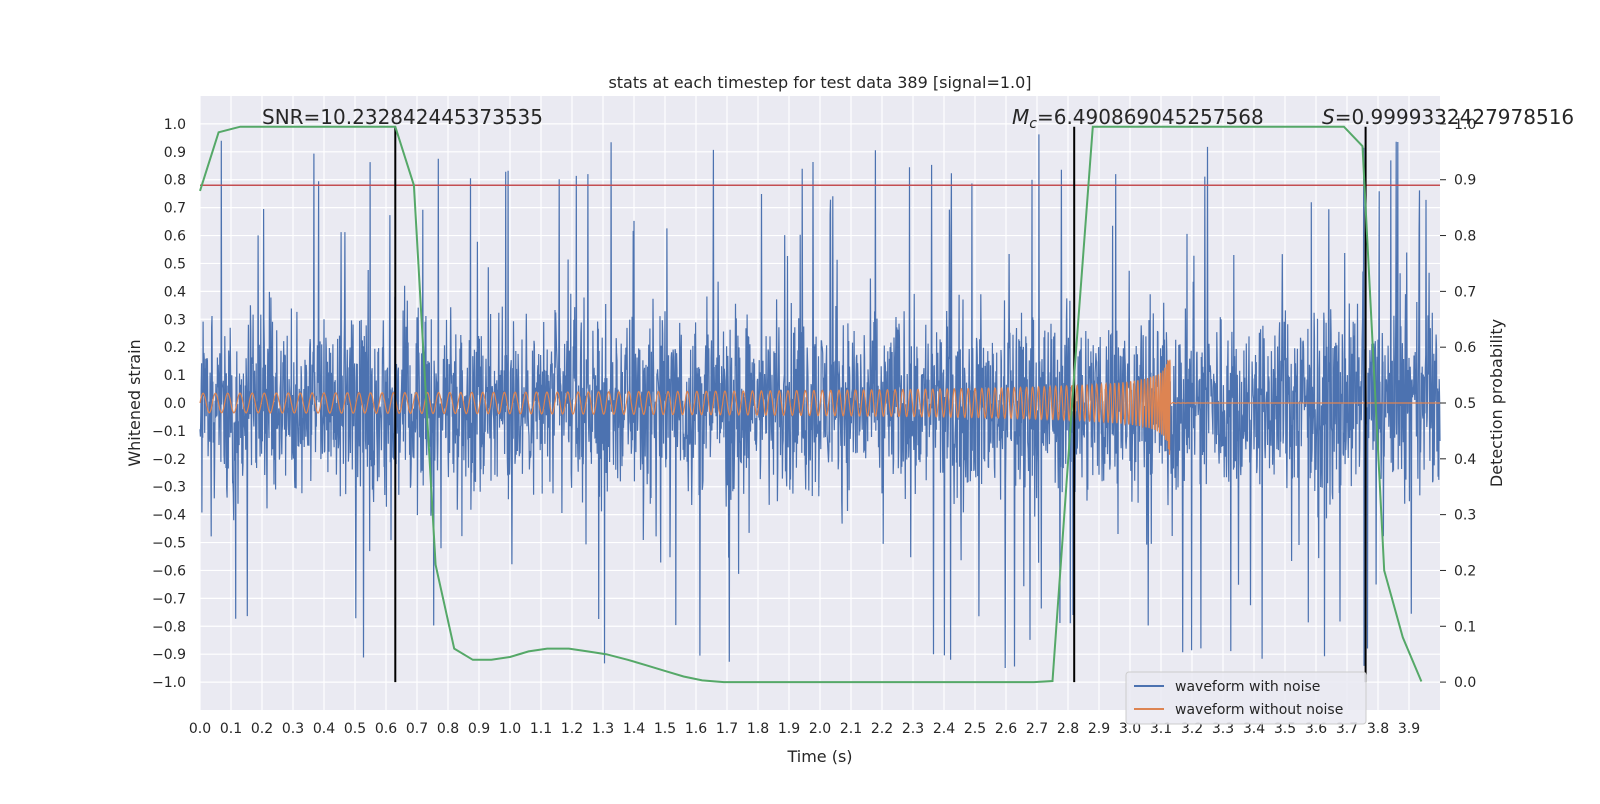  Describe the element at coordinates (1328, 117) in the screenshot. I see `s-symbol: S` at that location.